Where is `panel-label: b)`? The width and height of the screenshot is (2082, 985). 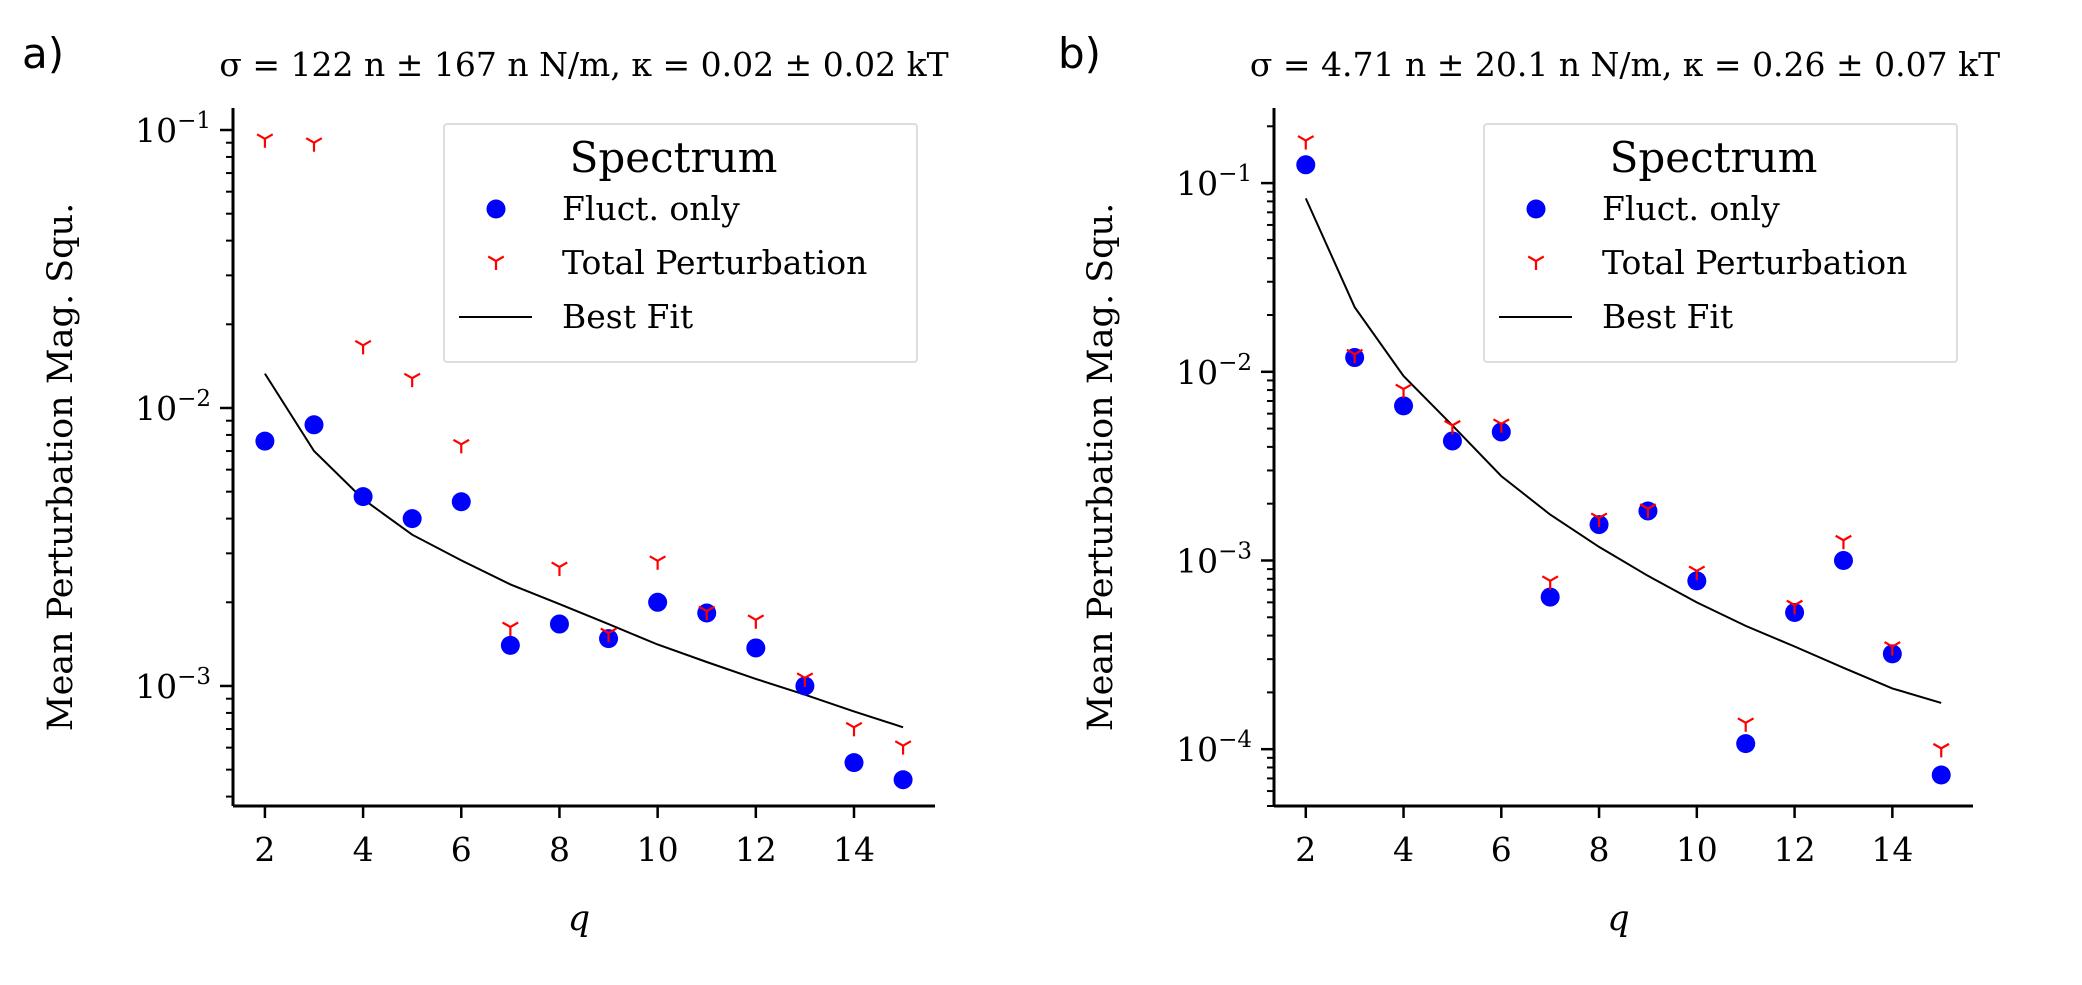 panel-label: b) is located at coordinates (1079, 53).